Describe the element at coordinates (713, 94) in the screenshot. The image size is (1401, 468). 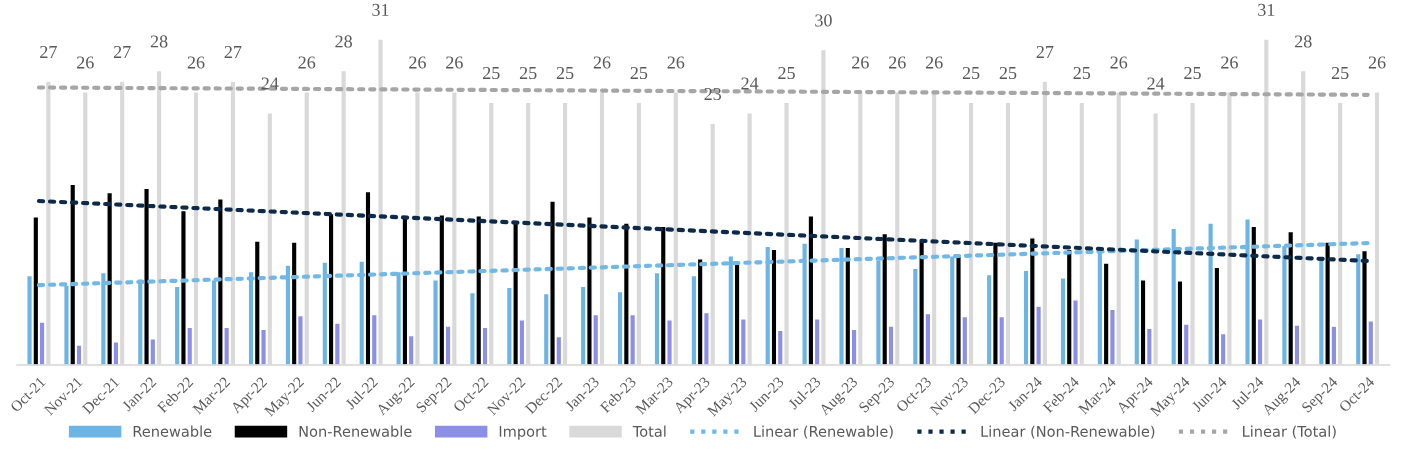
I see `data-label: 23` at that location.